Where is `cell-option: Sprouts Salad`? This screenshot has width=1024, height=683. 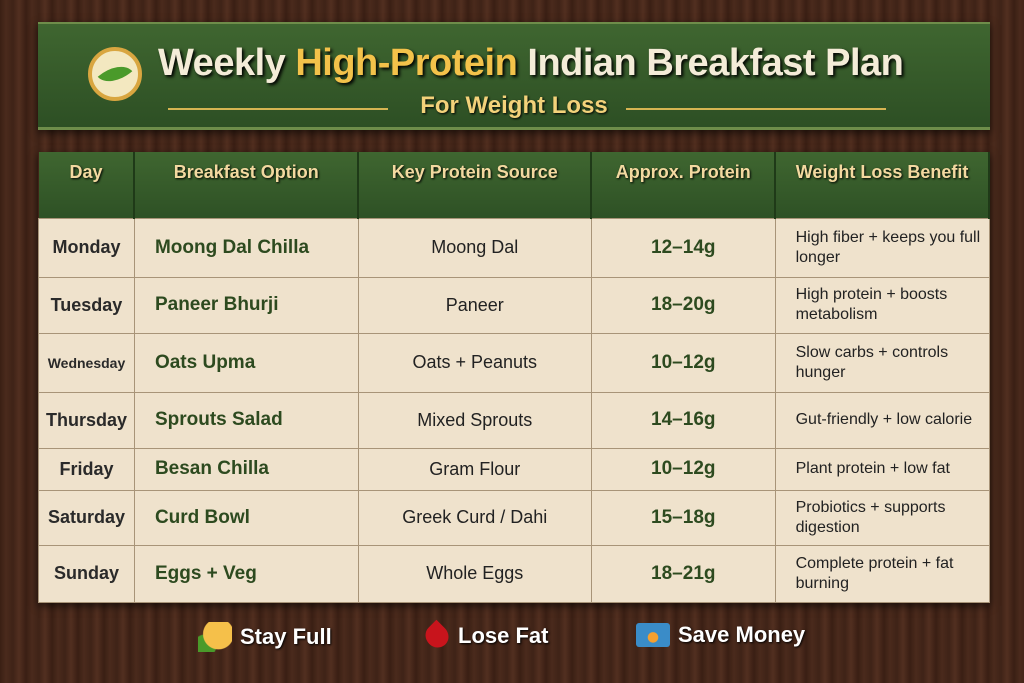 cell-option: Sprouts Salad is located at coordinates (246, 420).